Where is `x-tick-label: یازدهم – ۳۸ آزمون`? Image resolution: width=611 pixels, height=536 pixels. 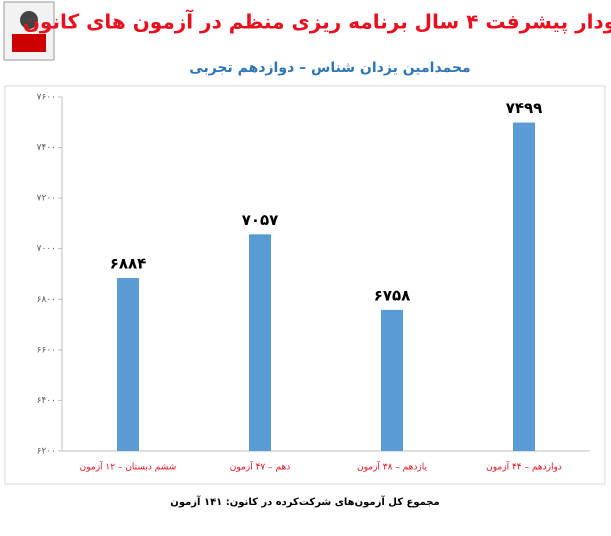 x-tick-label: یازدهم – ۳۸ آزمون is located at coordinates (392, 467).